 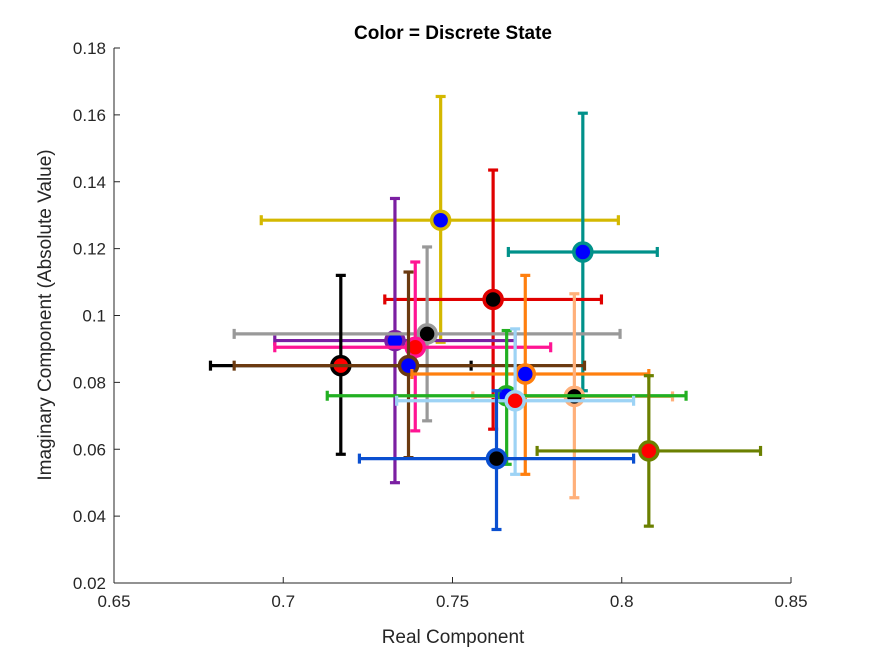 I want to click on y-ticks: 0.02 0.04 0.06 0.08 0.1 0.12 0.14 0.16 0.18, so click(x=96, y=316).